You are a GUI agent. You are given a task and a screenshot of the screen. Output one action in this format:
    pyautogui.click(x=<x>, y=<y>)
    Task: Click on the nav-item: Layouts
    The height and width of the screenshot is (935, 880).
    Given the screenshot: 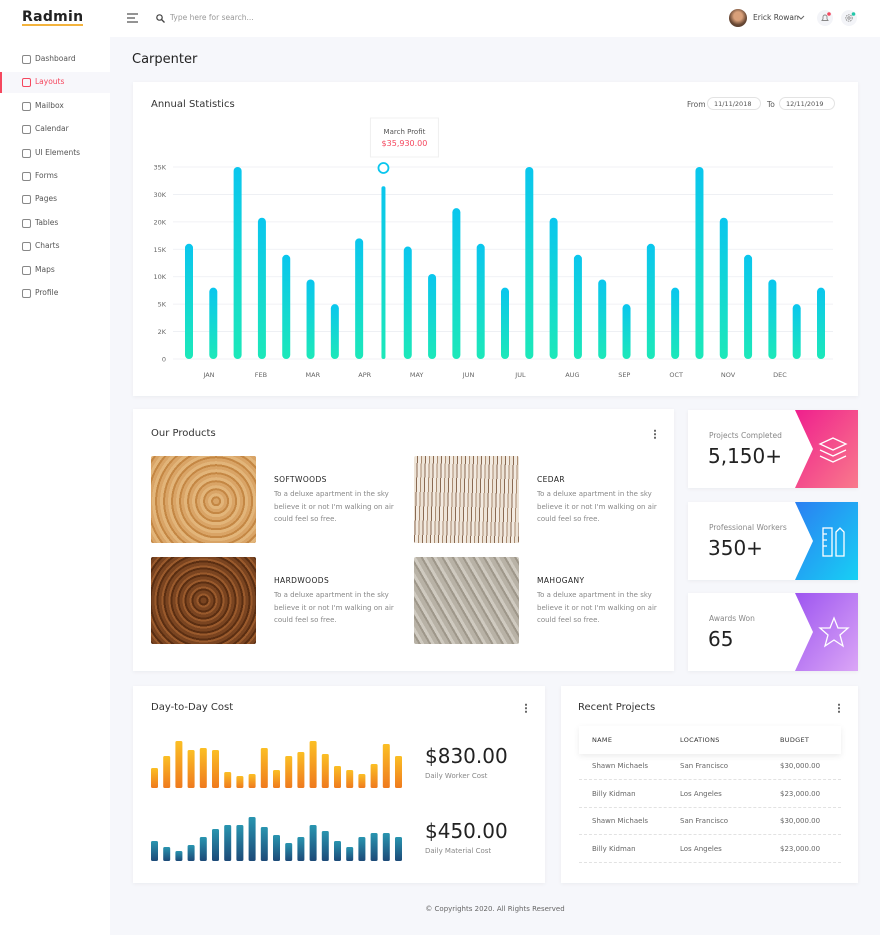 What is the action you would take?
    pyautogui.click(x=55, y=83)
    